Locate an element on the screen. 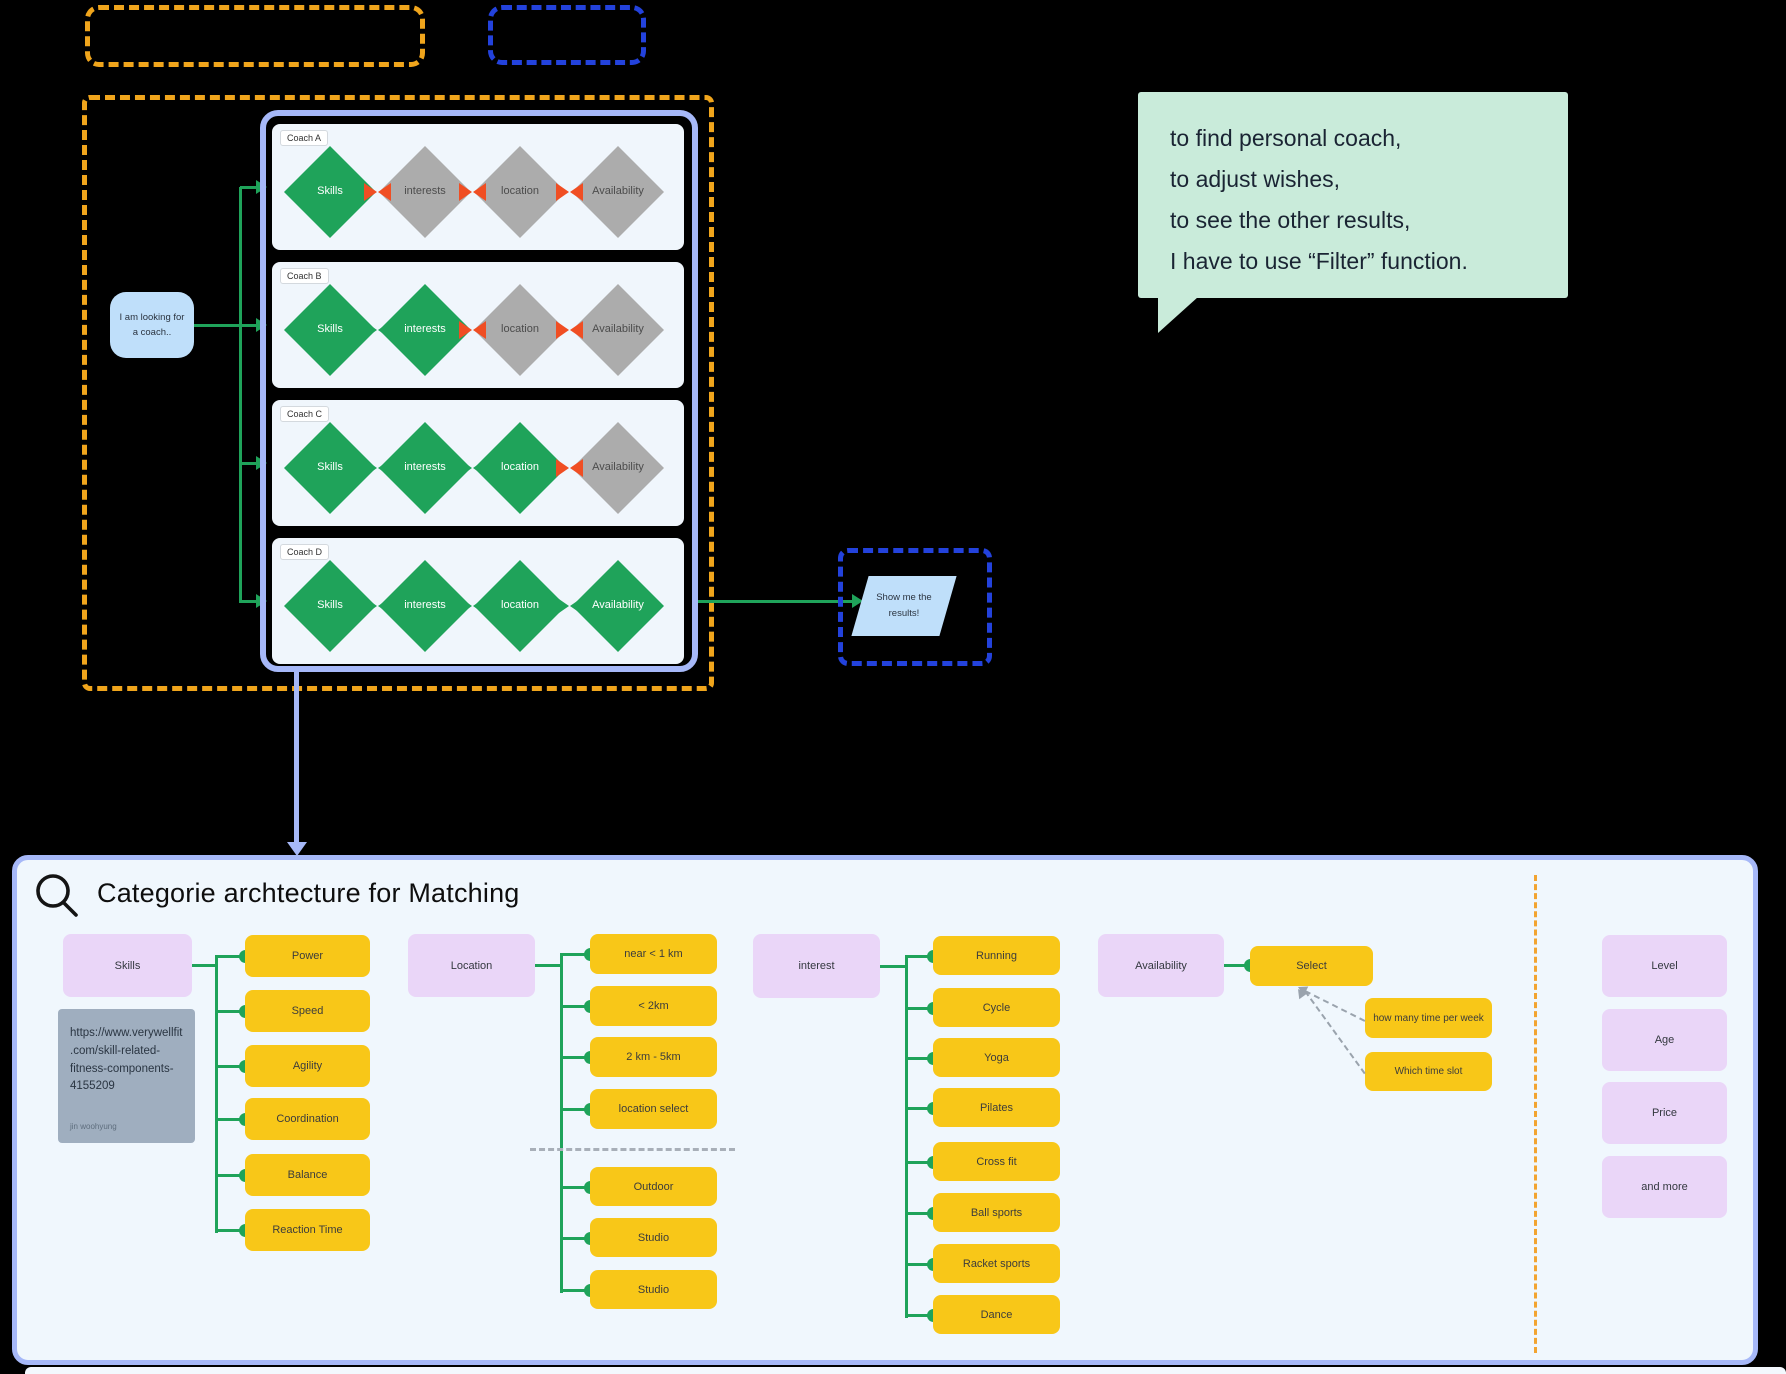 Image resolution: width=1786 pixels, height=1374 pixels. flow-line is located at coordinates (217, 325).